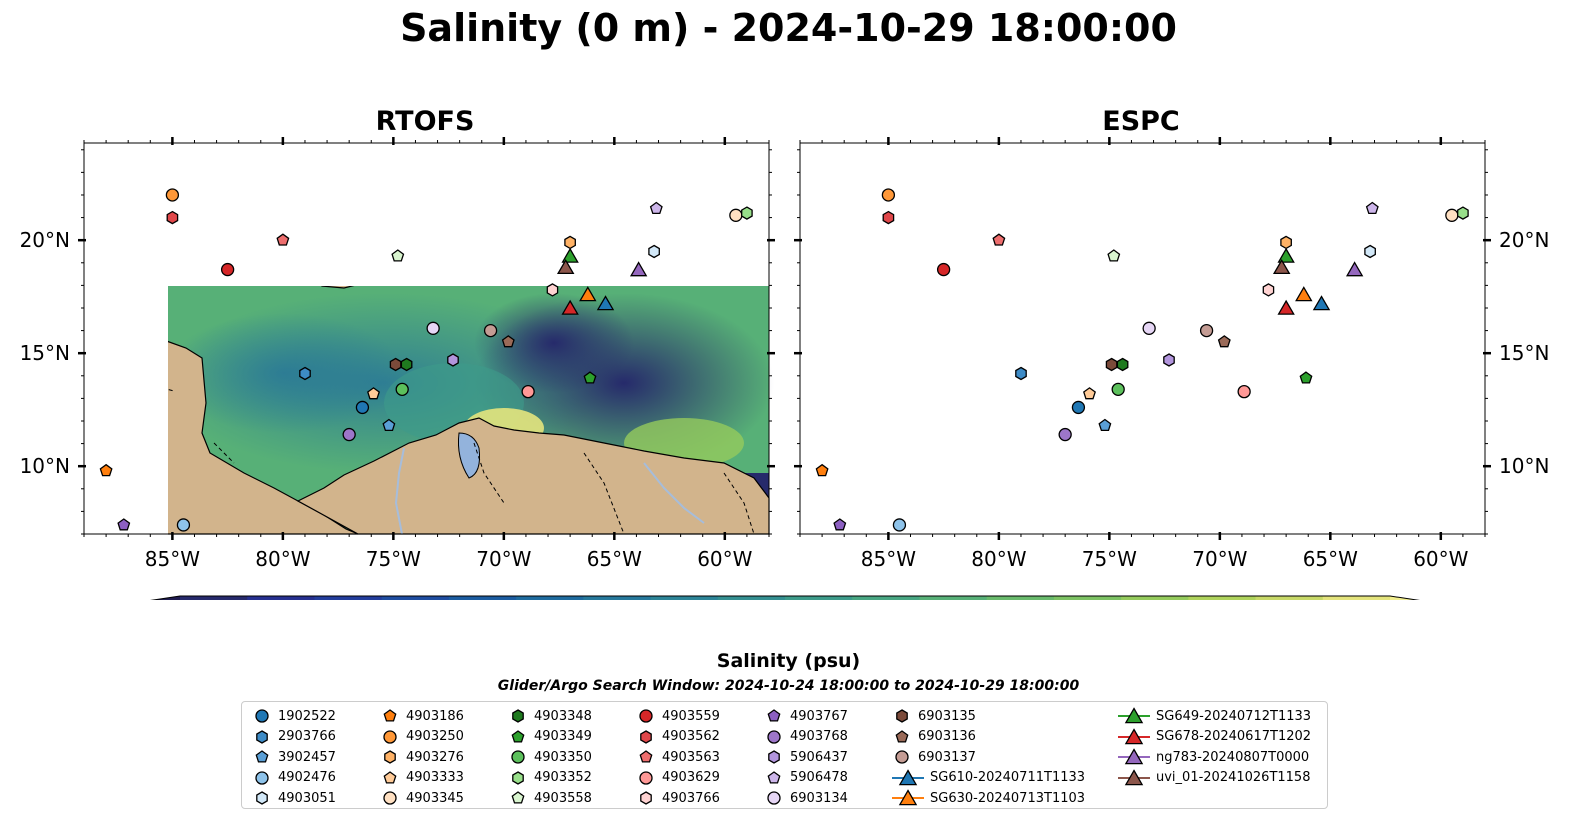  Describe the element at coordinates (503, 559) in the screenshot. I see `lon-tick-label-rtofs: 70°W` at that location.